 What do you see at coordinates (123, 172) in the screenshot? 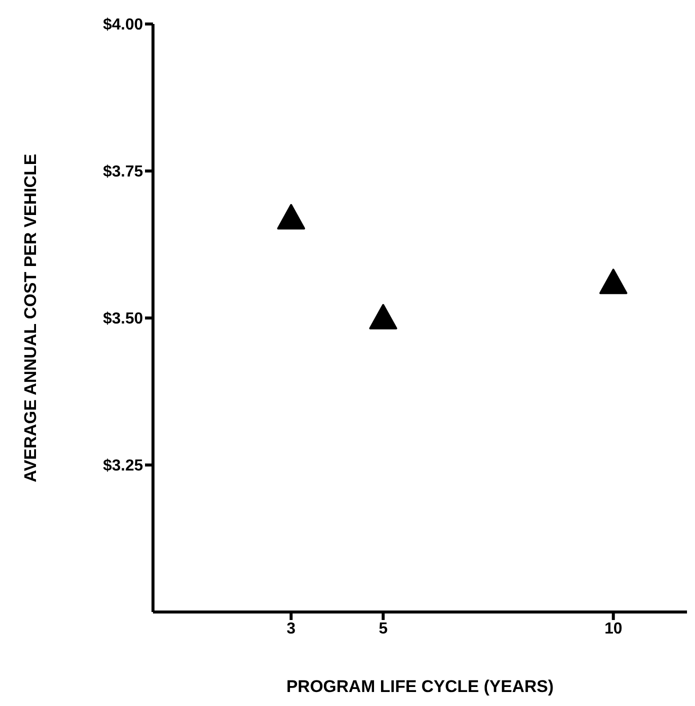
I see `y-tick-label: $3.75` at bounding box center [123, 172].